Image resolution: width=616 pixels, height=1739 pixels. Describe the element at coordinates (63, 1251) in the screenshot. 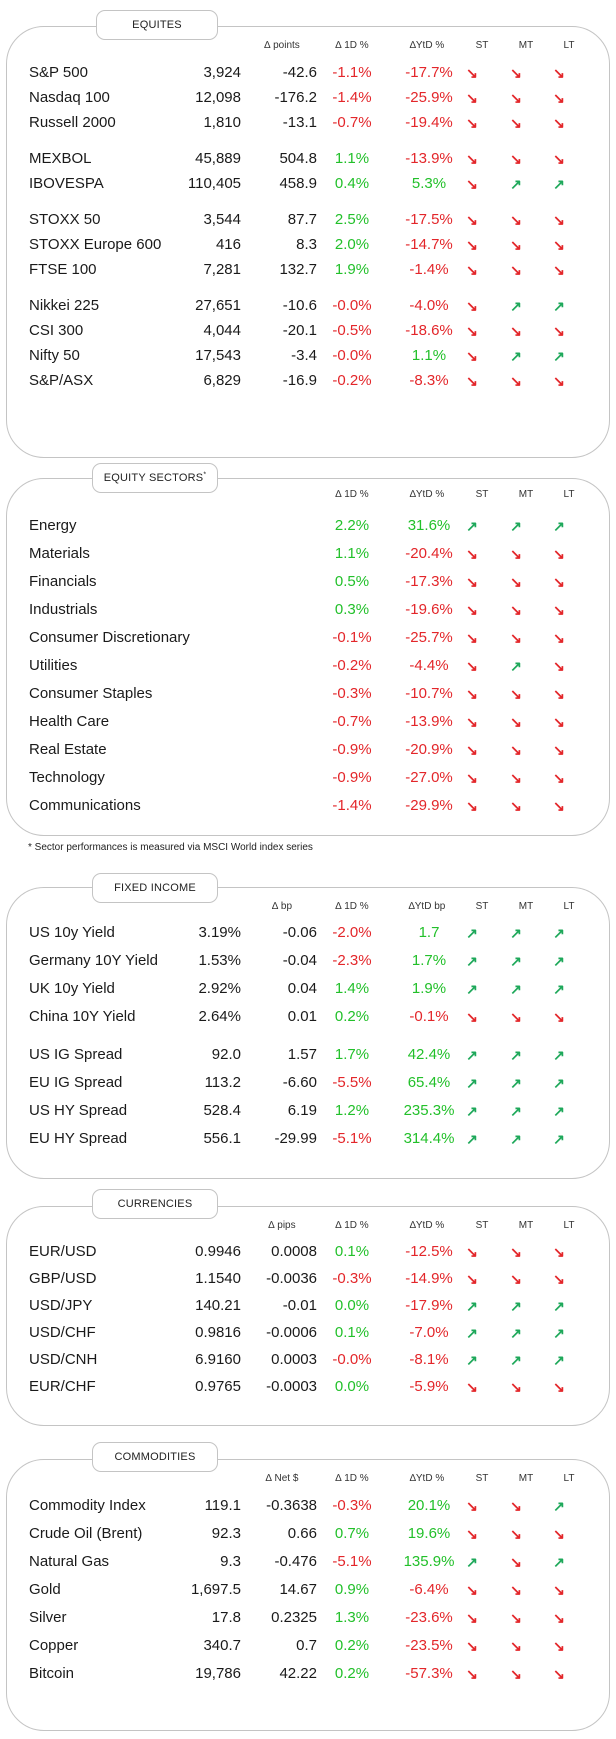

I see `row-name: EUR/USD` at that location.